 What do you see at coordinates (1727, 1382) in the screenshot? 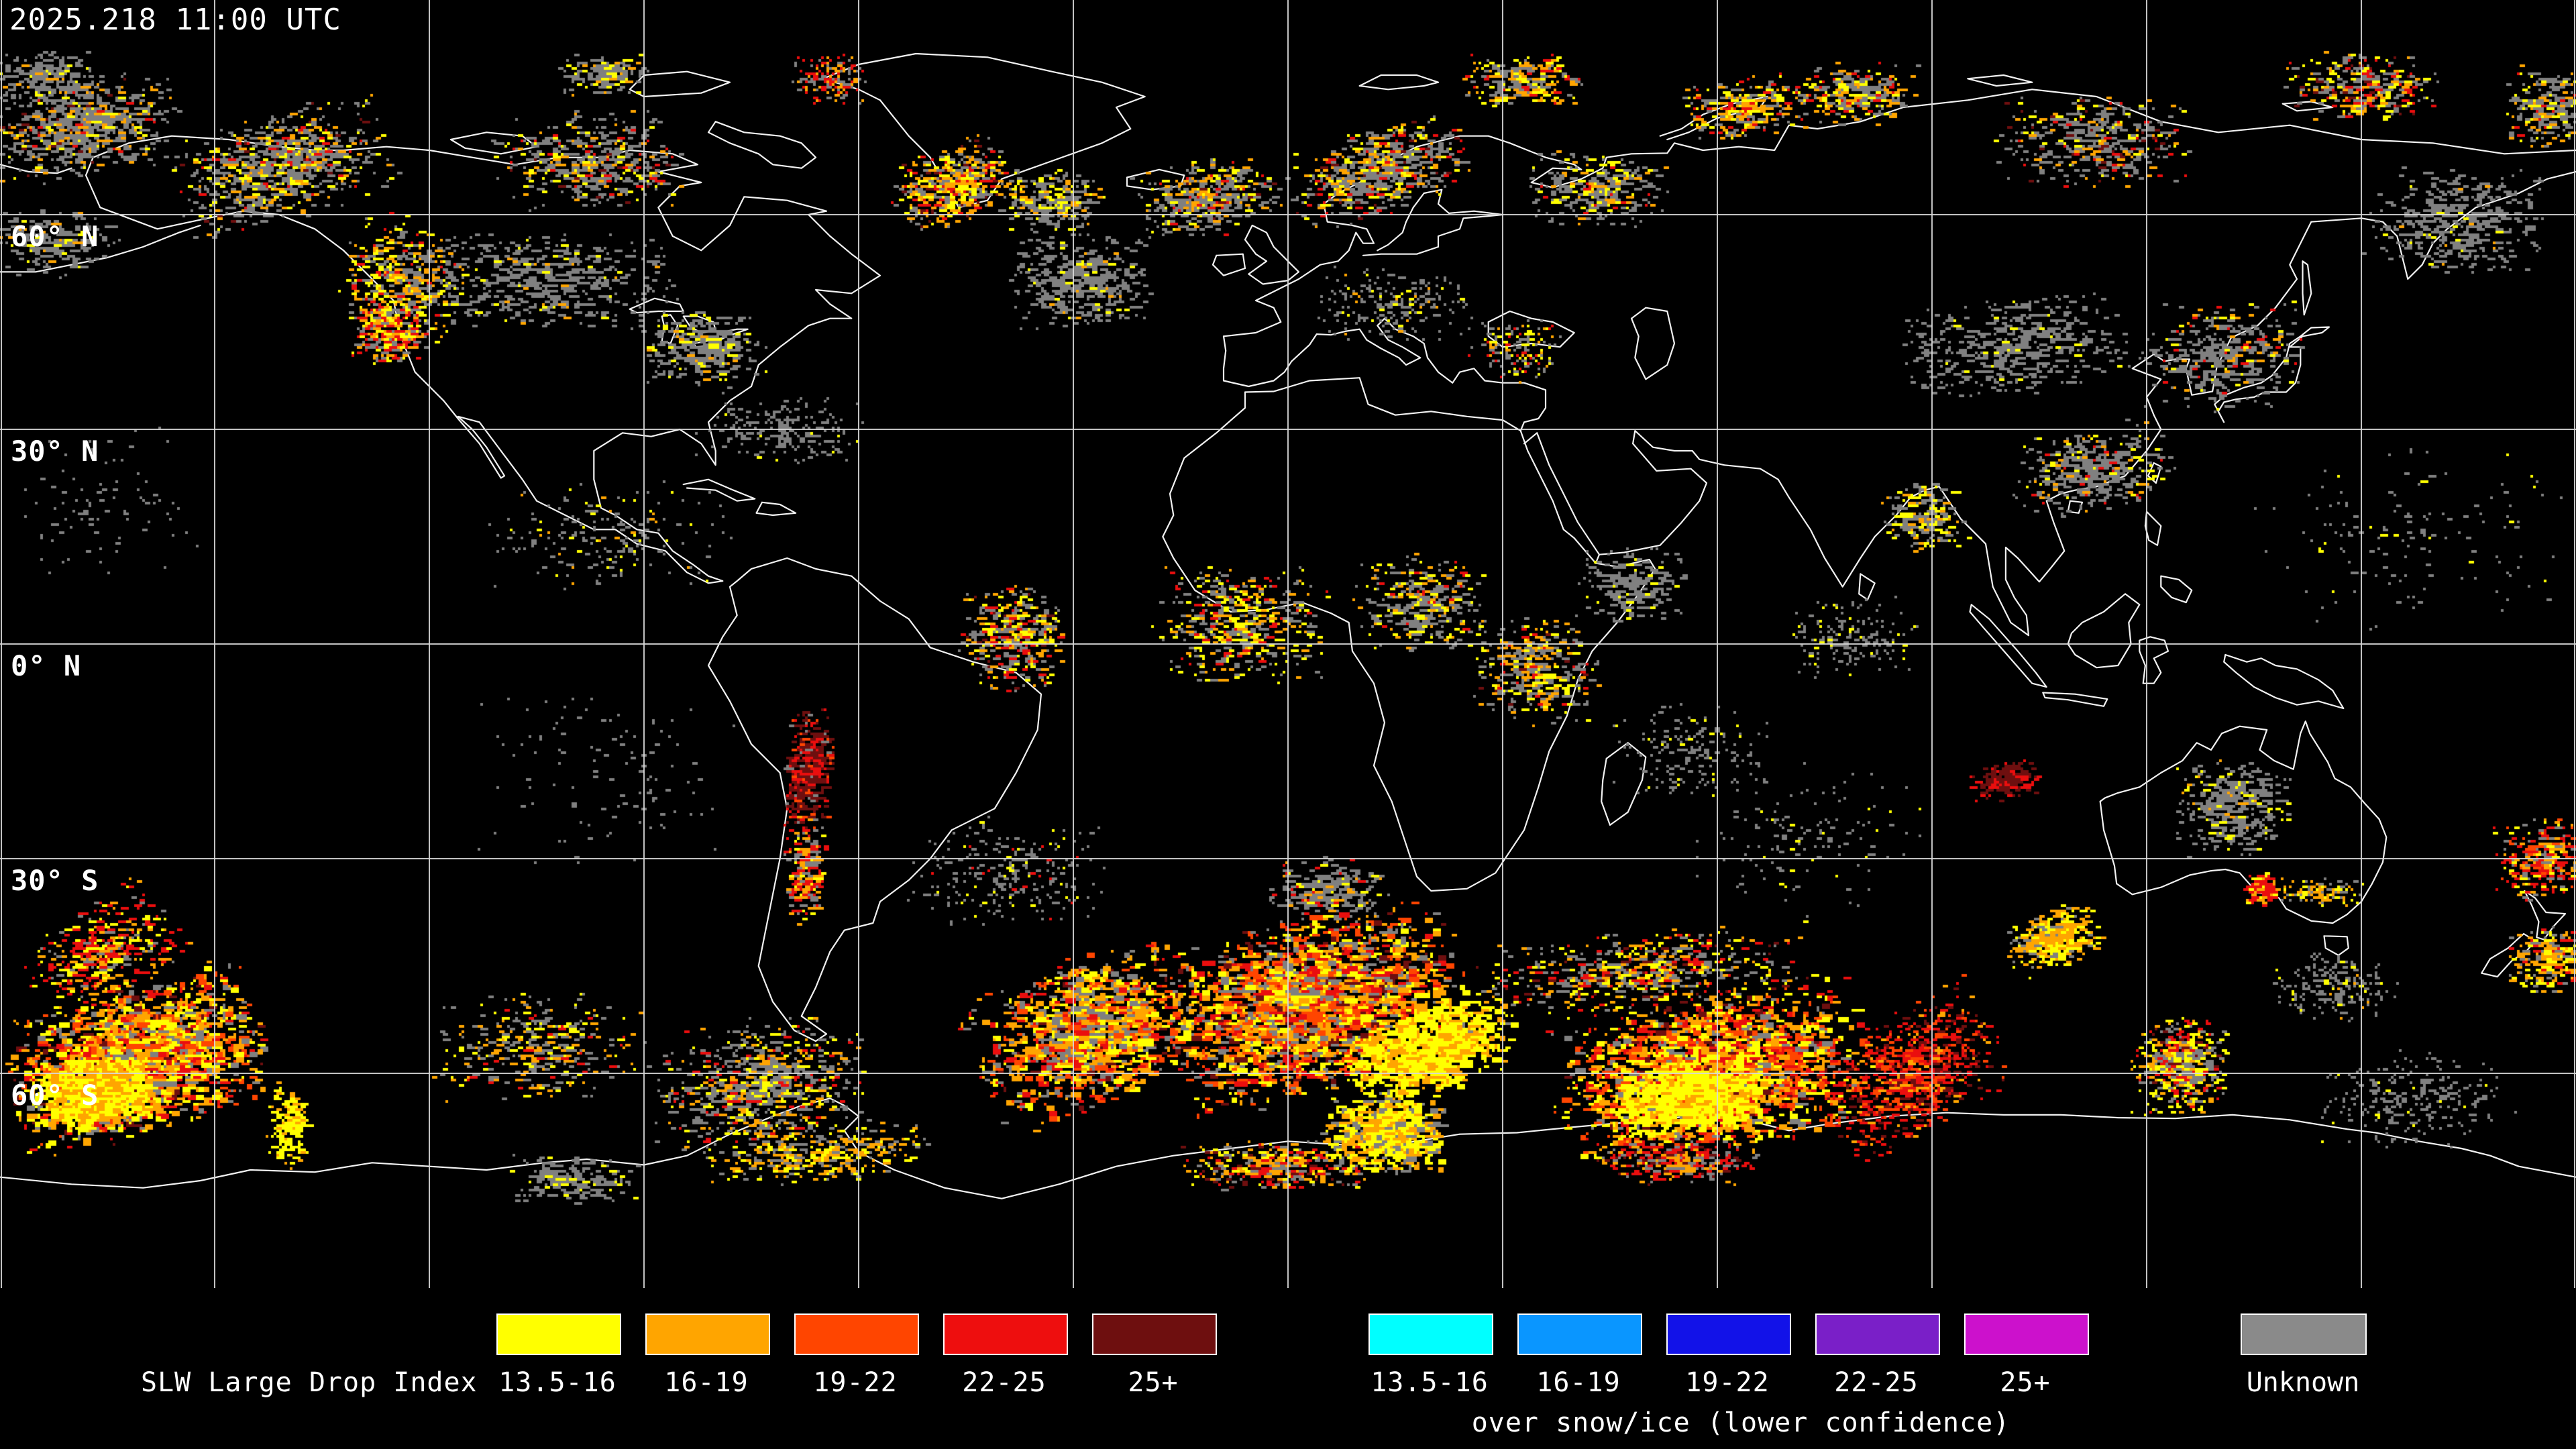
I see `label-snowice-19-22: 19-22` at bounding box center [1727, 1382].